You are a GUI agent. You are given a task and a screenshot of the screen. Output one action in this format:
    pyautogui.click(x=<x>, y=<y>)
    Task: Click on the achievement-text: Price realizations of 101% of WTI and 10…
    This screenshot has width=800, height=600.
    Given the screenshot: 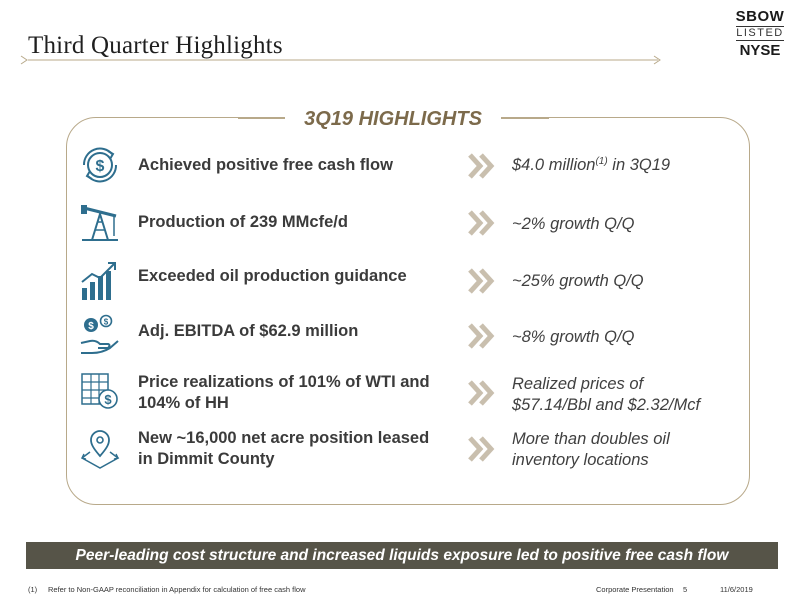 What is the action you would take?
    pyautogui.click(x=284, y=393)
    